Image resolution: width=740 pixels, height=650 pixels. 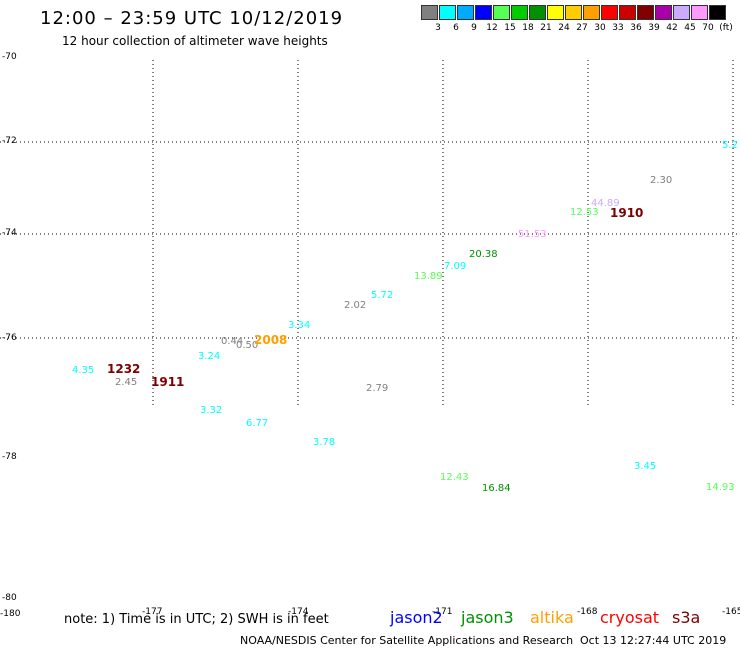 What do you see at coordinates (9, 598) in the screenshot?
I see `latitude-label: -80` at bounding box center [9, 598].